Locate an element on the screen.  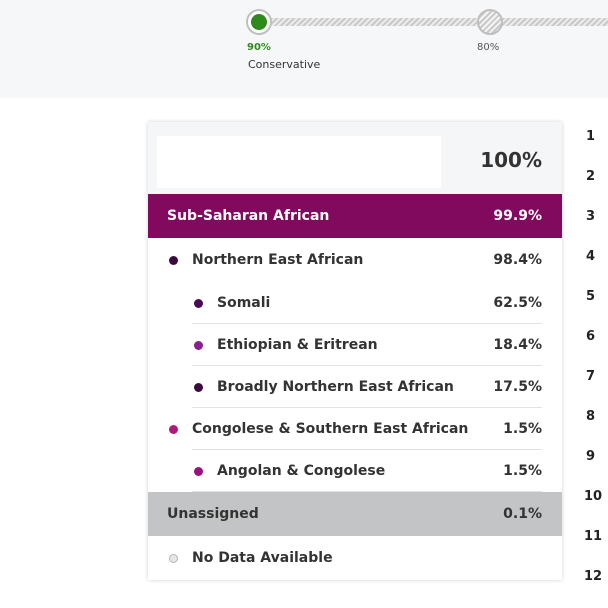
population-label: Somali is located at coordinates (244, 303).